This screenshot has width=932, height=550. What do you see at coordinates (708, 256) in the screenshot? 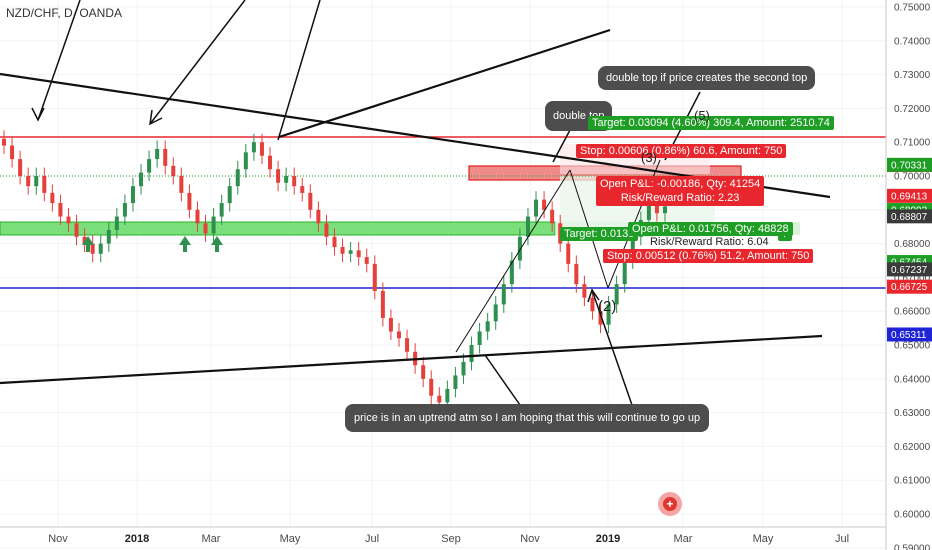
I see `long-stop-label: Stop: 0.00512 (0.76%) 51.2, Amount: 750` at bounding box center [708, 256].